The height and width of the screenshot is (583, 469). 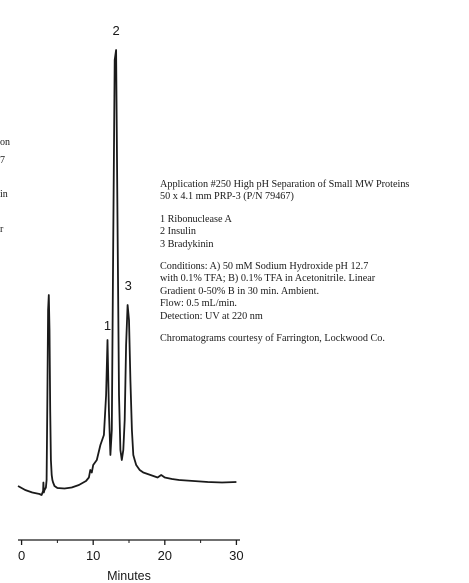 I want to click on peak-label-2: 2, so click(x=115, y=30).